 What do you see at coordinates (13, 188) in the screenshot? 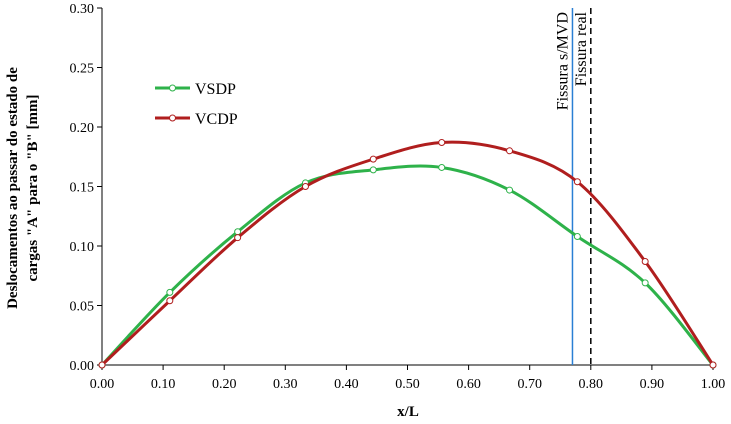
I see `y-axis-title-line1: Deslocamentos ao passar do estado de` at bounding box center [13, 188].